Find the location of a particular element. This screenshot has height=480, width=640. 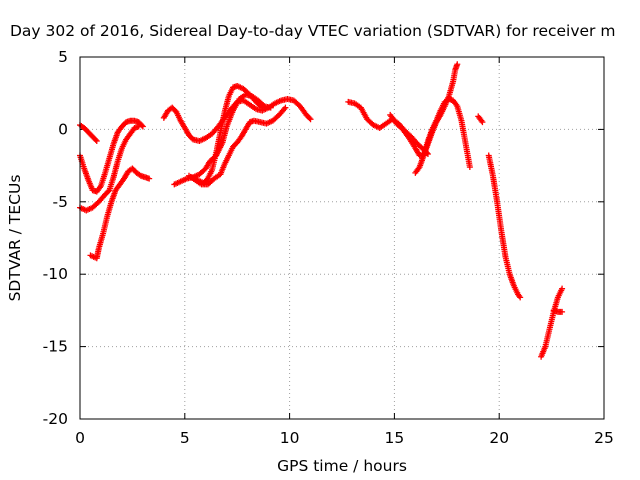

x-tick-label: 0 is located at coordinates (80, 438).